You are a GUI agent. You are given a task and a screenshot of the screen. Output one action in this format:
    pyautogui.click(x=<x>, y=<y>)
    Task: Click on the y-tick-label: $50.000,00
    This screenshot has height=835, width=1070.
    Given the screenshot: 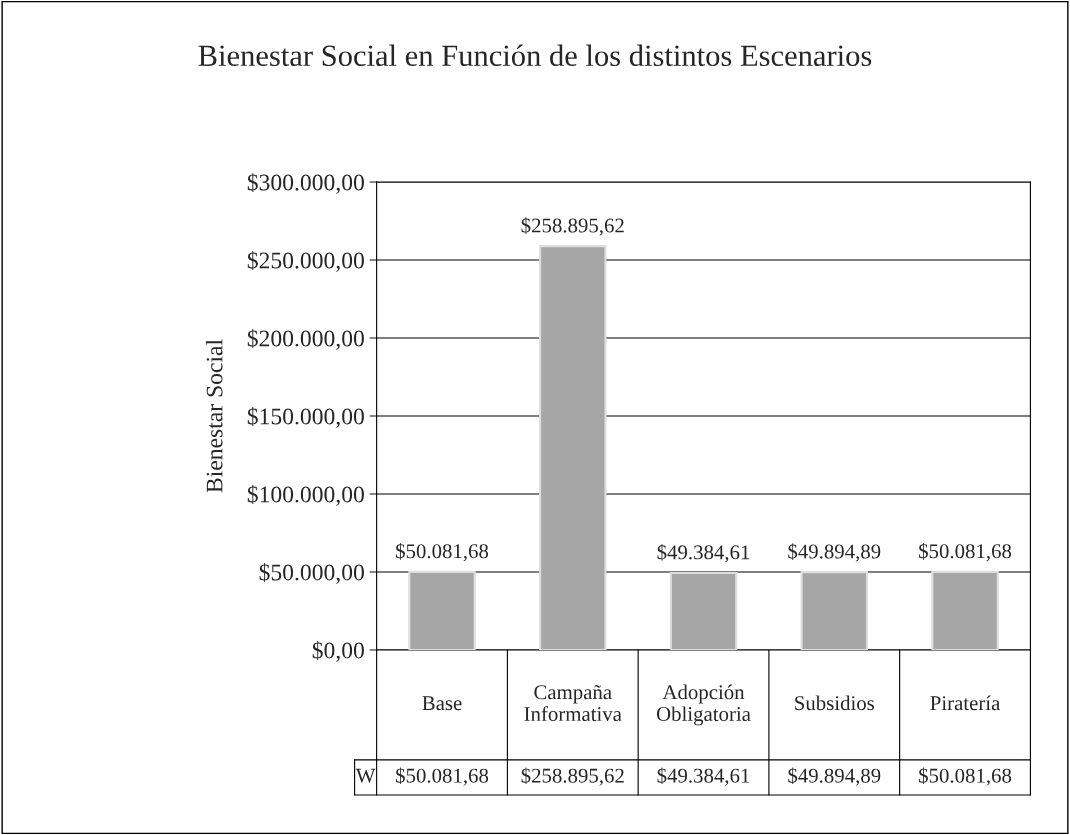 What is the action you would take?
    pyautogui.click(x=311, y=573)
    